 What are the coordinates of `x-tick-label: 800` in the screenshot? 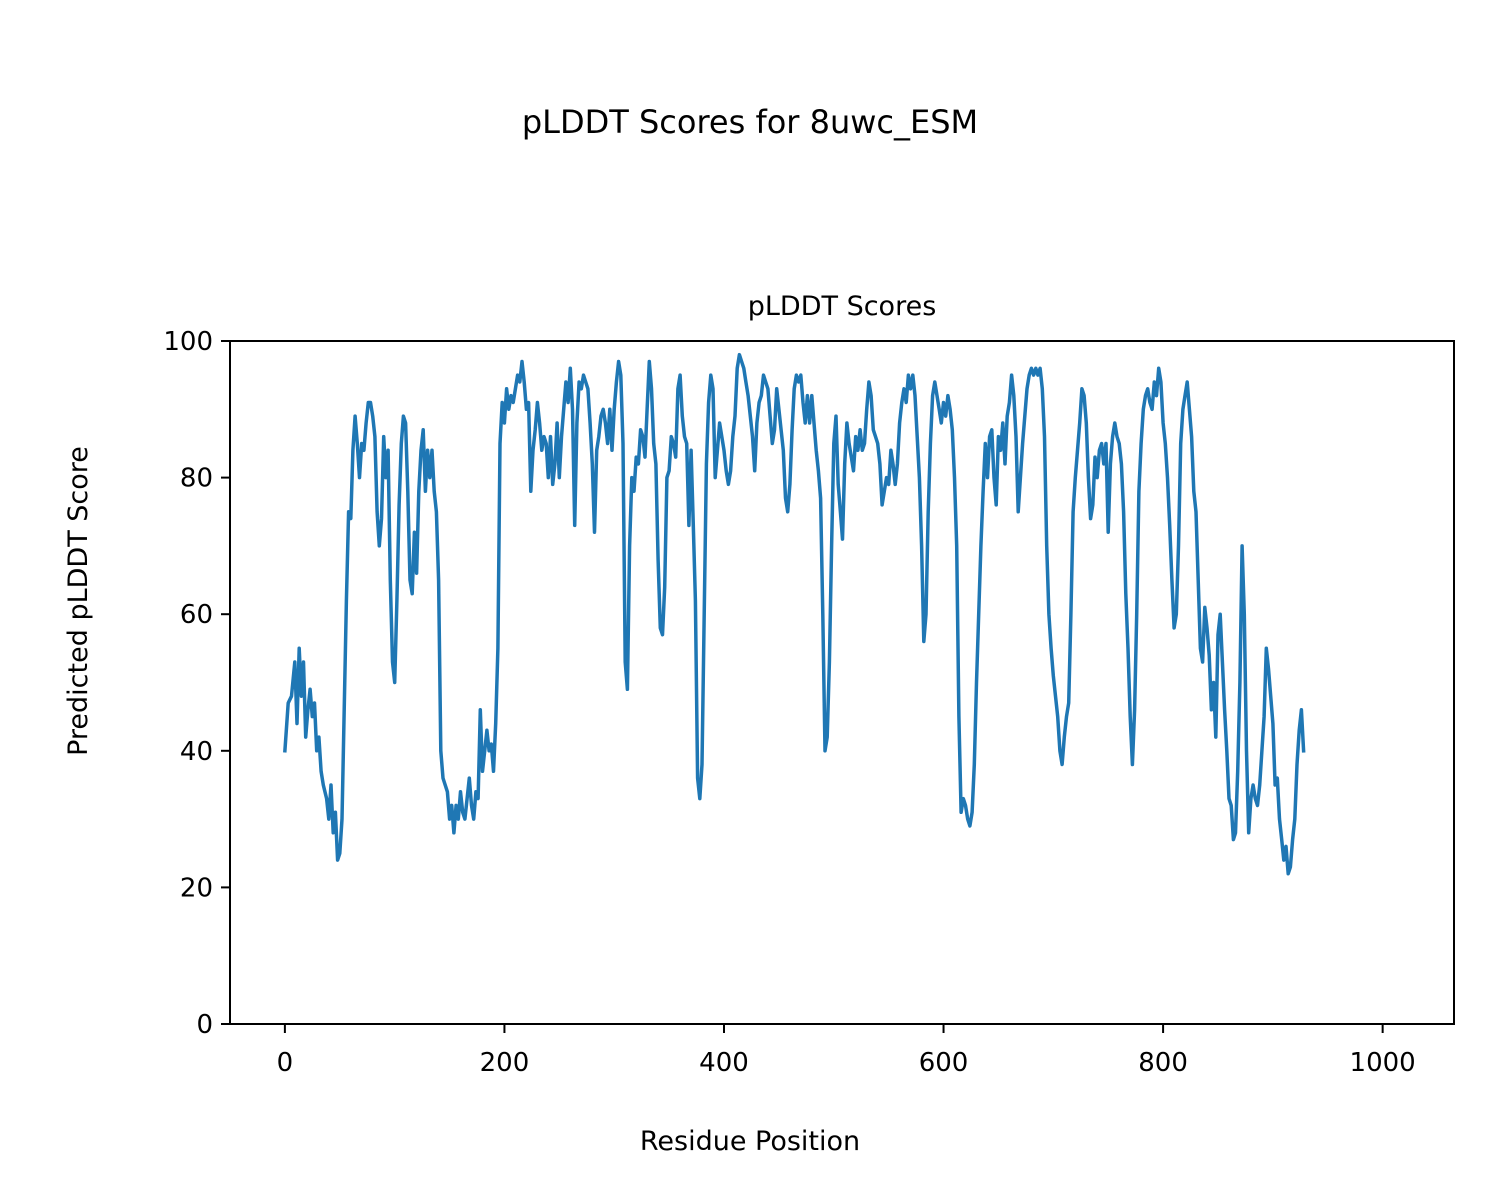 It's located at (1163, 1063).